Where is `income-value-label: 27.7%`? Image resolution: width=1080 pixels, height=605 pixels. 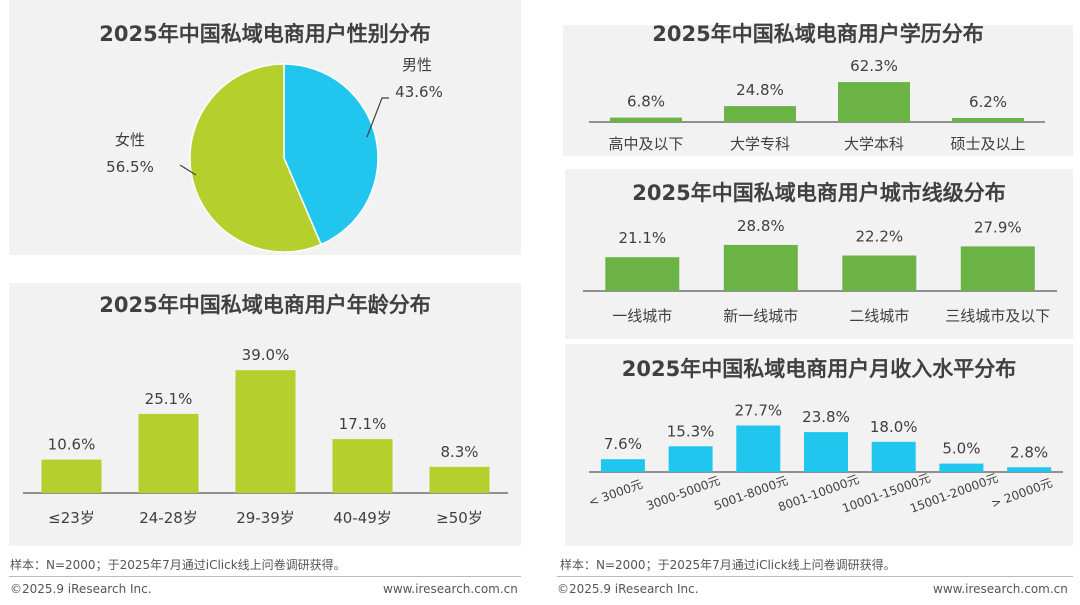
income-value-label: 27.7% is located at coordinates (758, 411).